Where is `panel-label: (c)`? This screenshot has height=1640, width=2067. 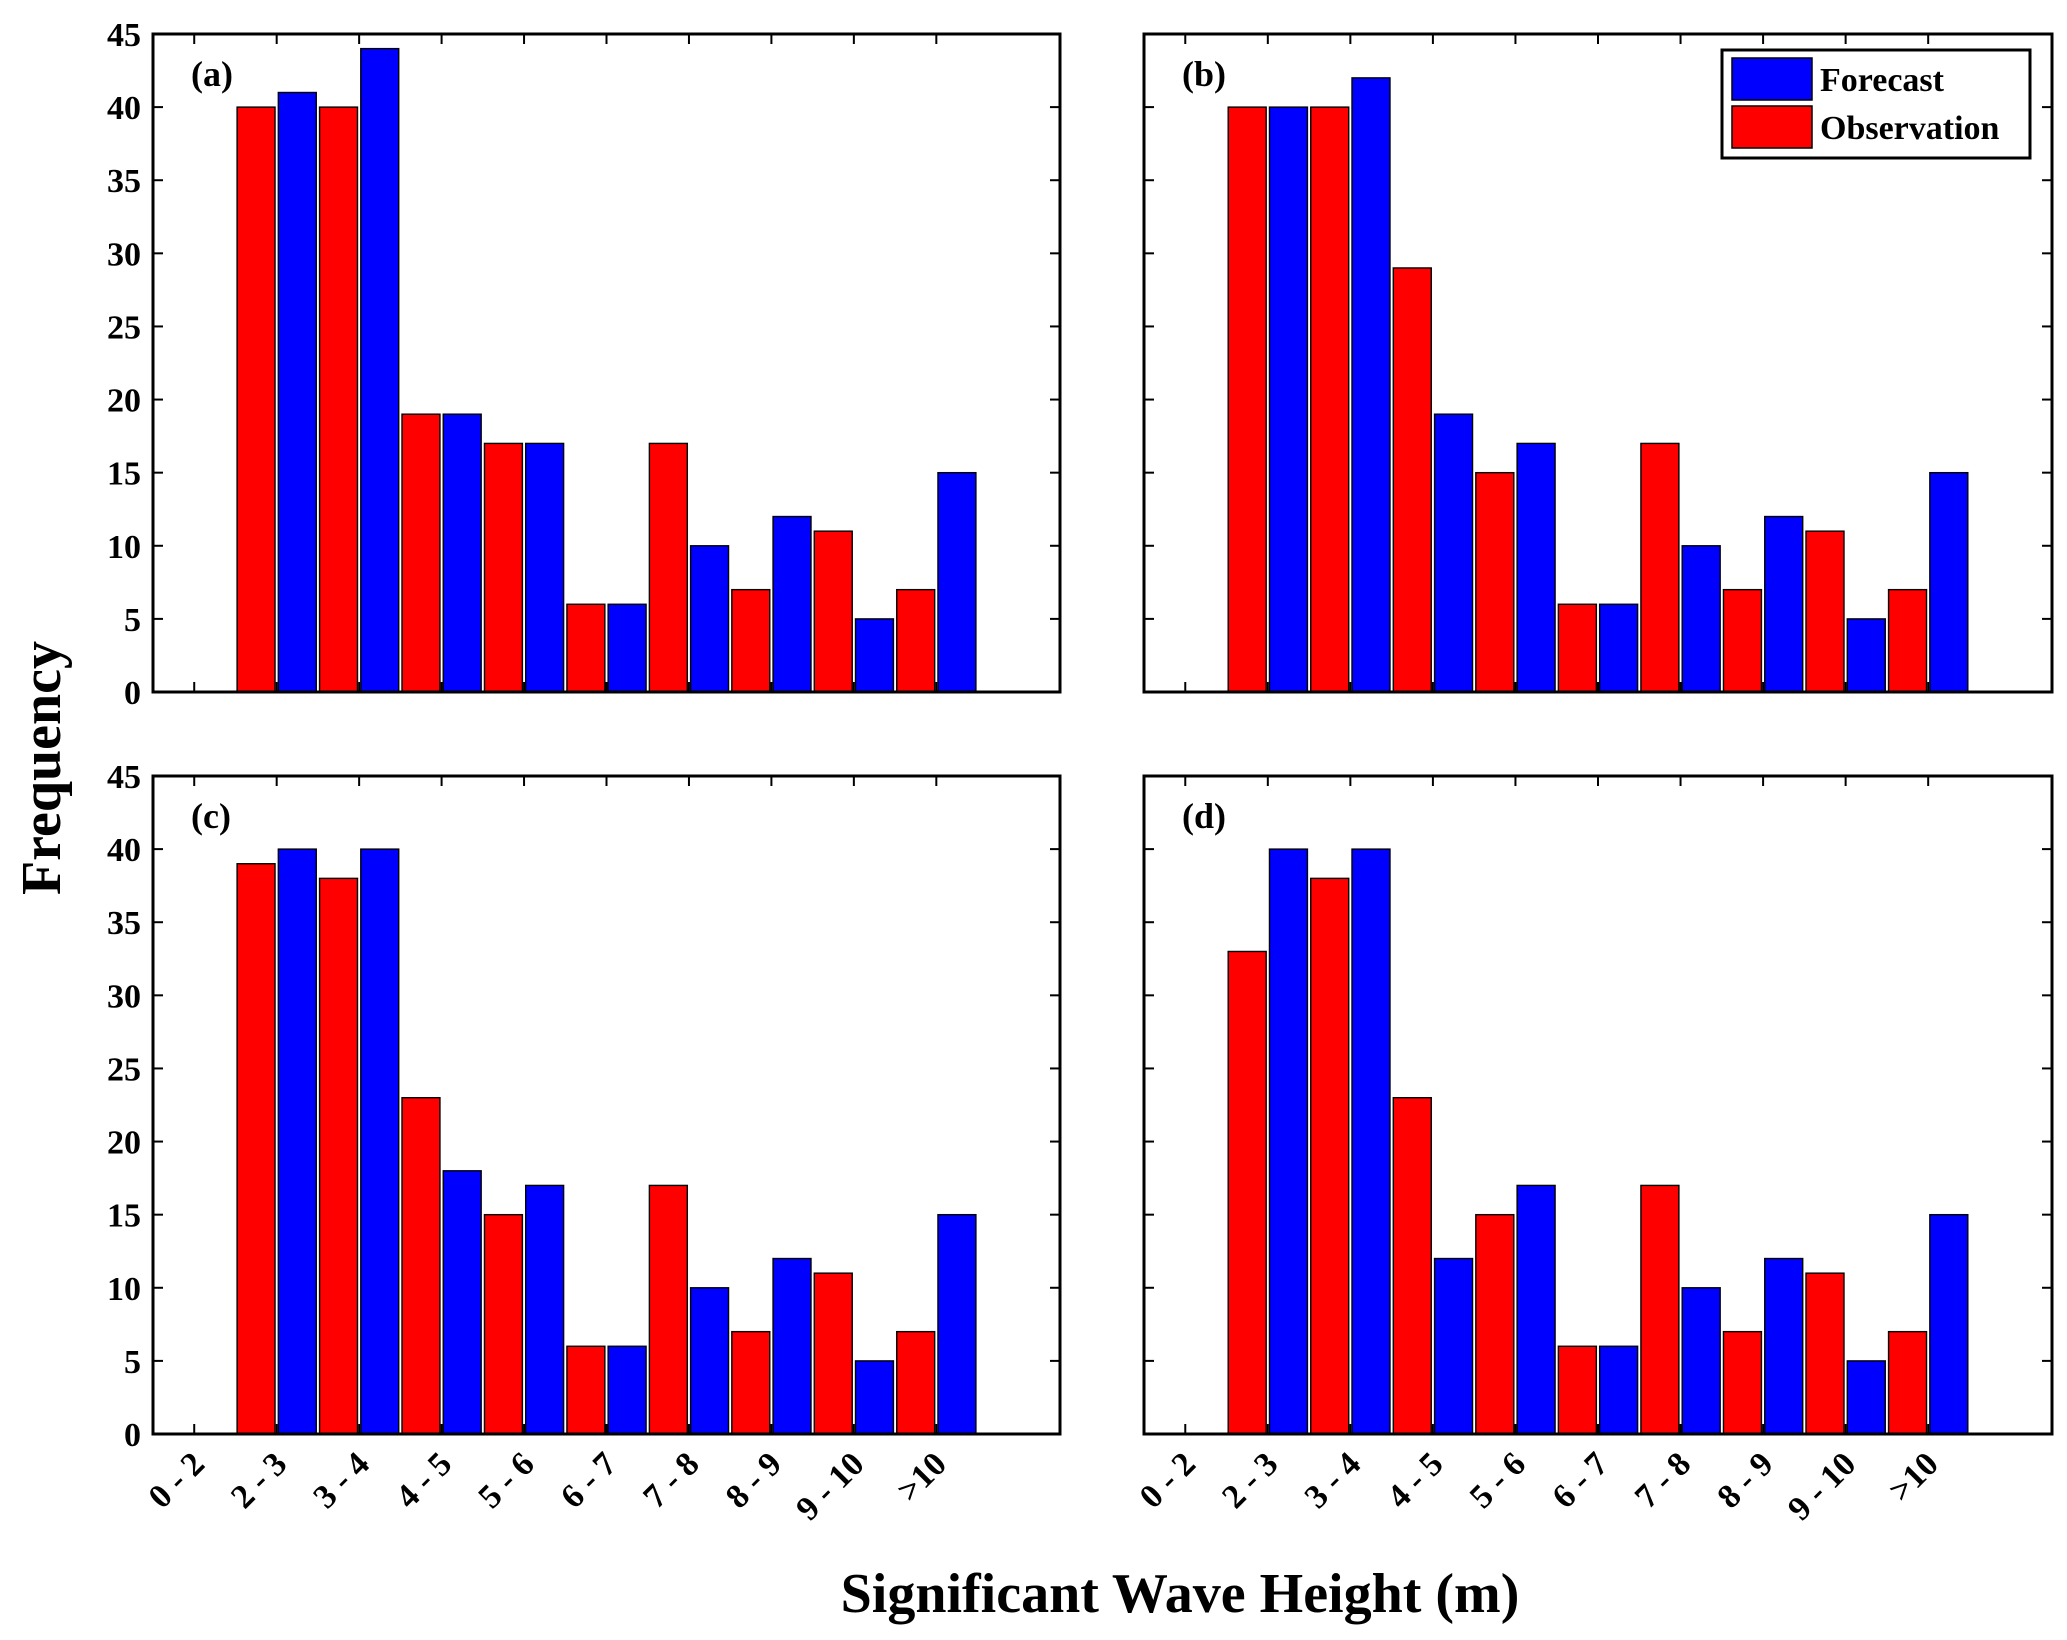 panel-label: (c) is located at coordinates (211, 816).